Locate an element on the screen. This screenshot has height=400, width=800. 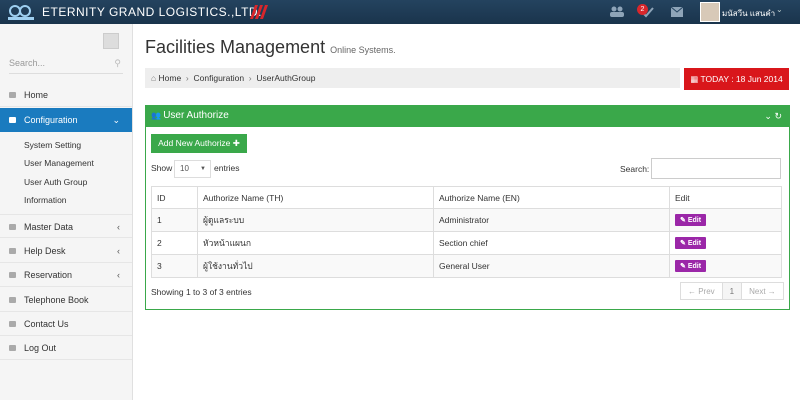
row: 3 ผู้ใช้งานทั่วไป General User ✎ Edit is located at coordinates (466, 266).